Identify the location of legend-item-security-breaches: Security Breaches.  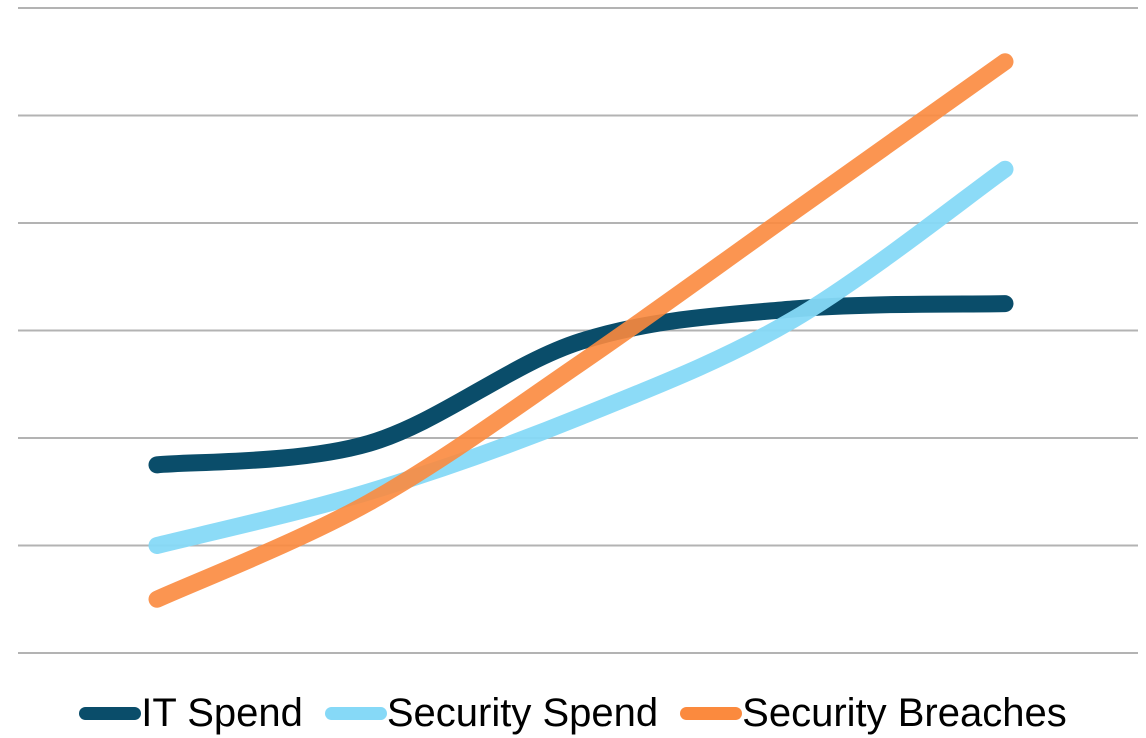
(873, 713).